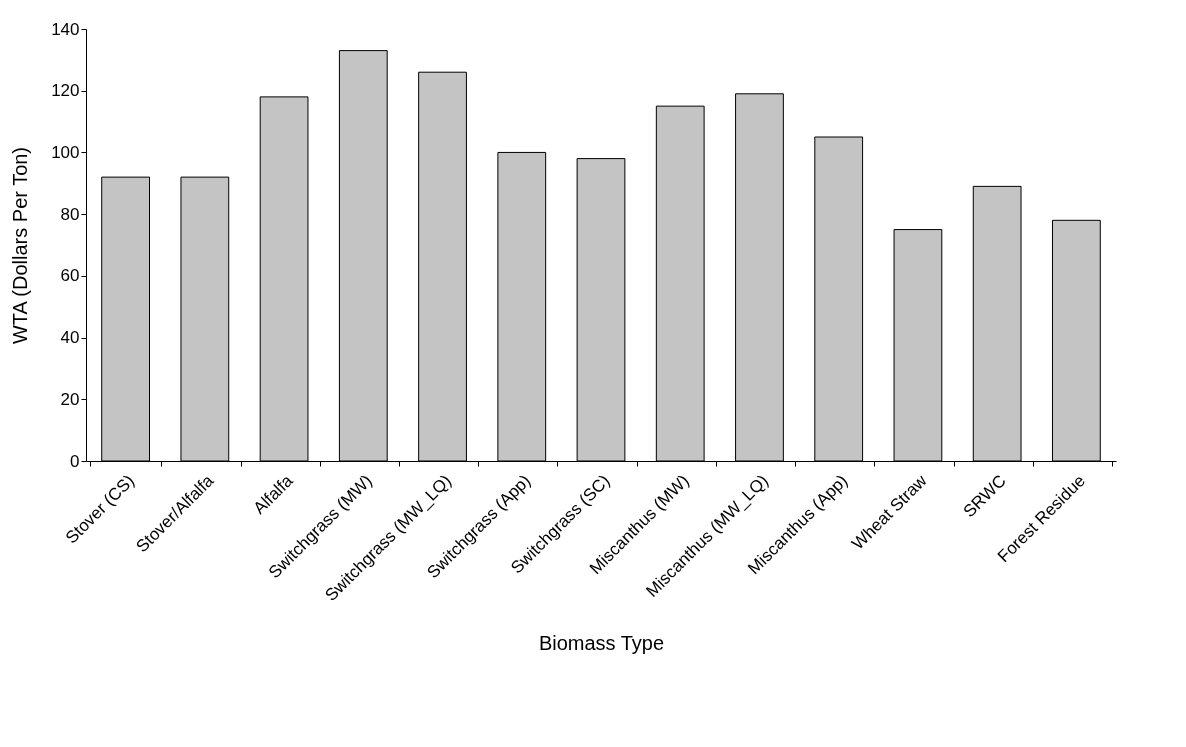 The height and width of the screenshot is (747, 1186). What do you see at coordinates (70, 399) in the screenshot?
I see `y-tick-label: 20` at bounding box center [70, 399].